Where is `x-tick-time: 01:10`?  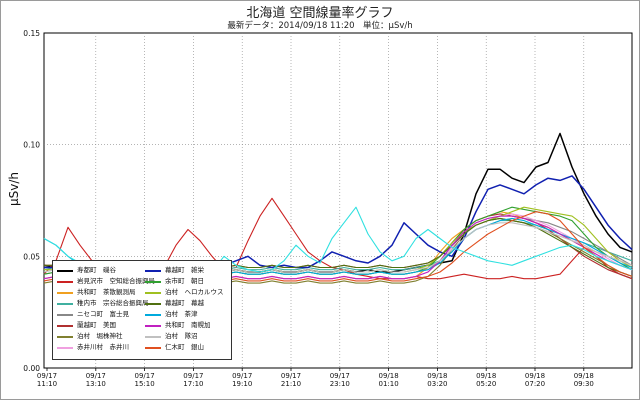
x-tick-time: 01:10 is located at coordinates (389, 384).